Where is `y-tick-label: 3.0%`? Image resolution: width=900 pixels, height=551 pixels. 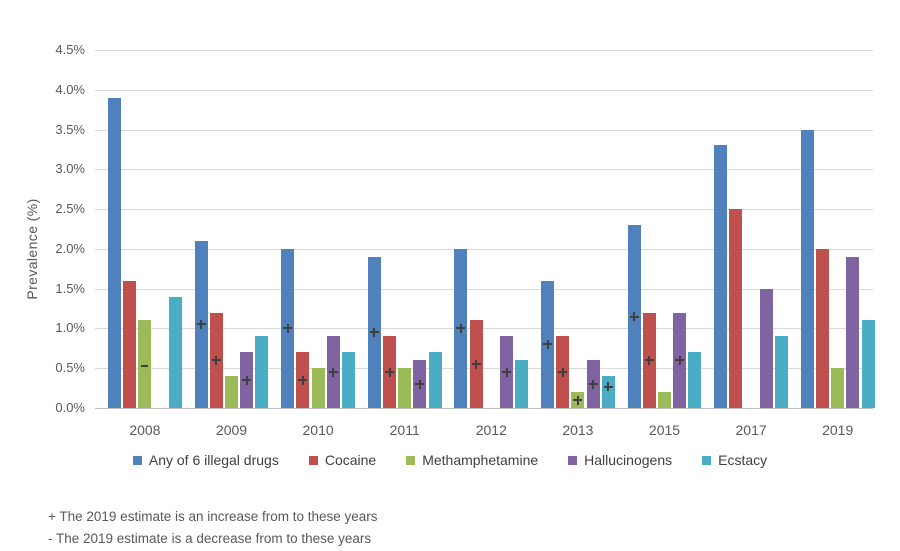
y-tick-label: 3.0% is located at coordinates (70, 169).